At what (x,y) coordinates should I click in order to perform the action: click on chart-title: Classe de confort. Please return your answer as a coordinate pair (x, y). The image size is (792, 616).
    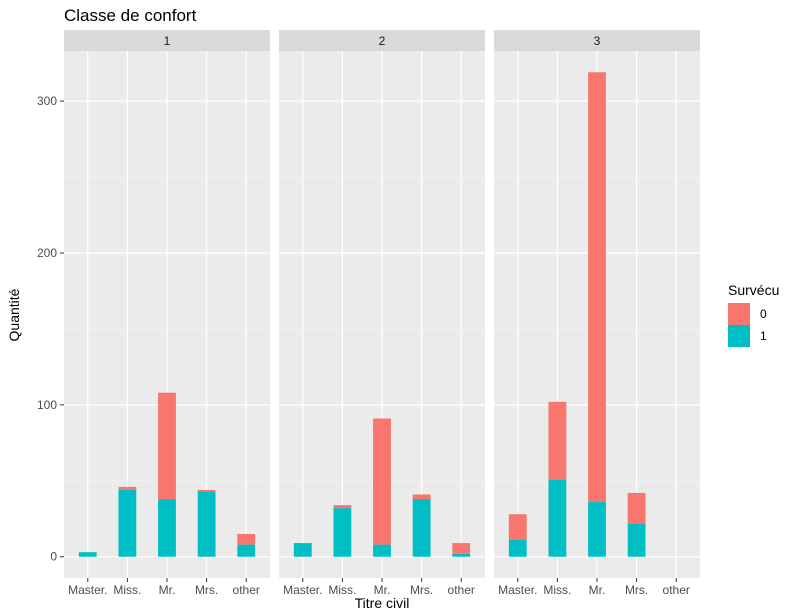
    Looking at the image, I should click on (130, 15).